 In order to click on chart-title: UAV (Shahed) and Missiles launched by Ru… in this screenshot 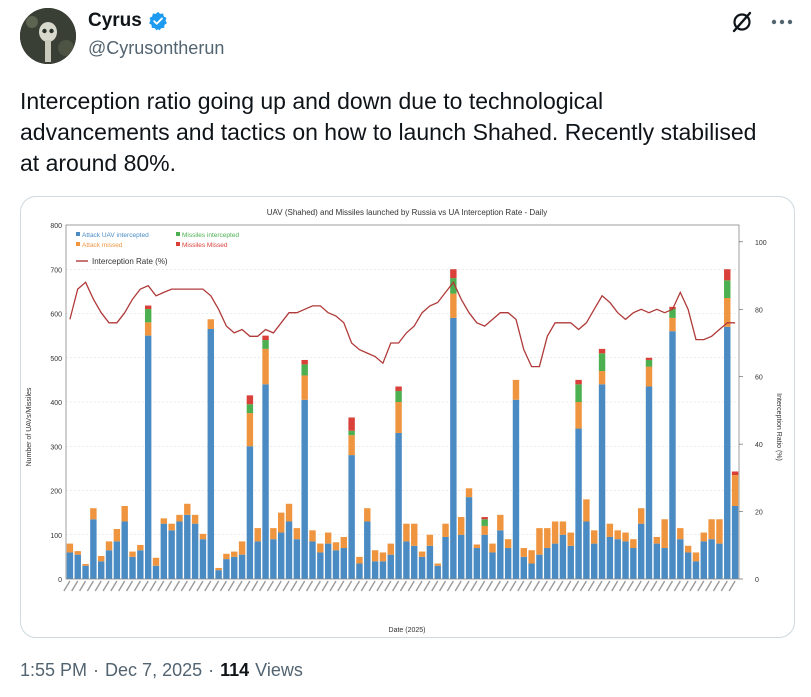, I will do `click(407, 212)`.